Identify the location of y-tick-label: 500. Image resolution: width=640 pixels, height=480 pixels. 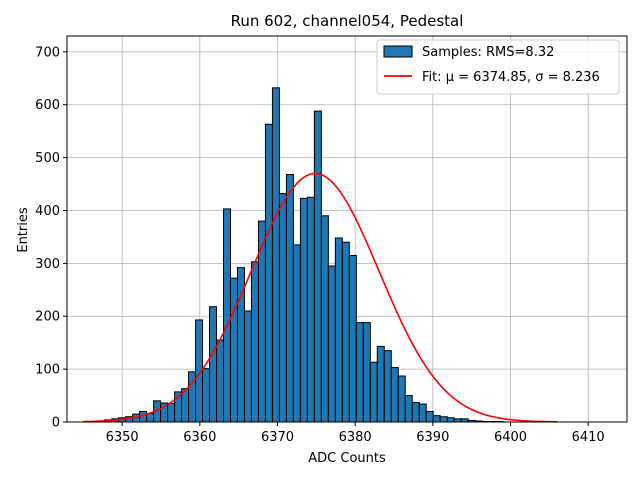
(47, 158).